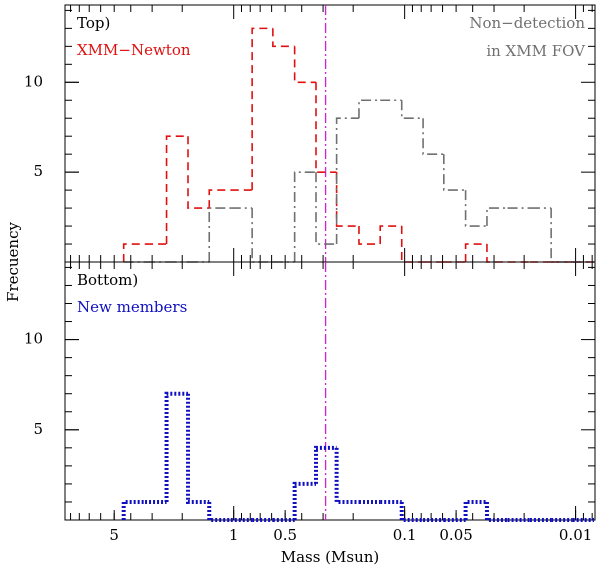 Image resolution: width=600 pixels, height=567 pixels. What do you see at coordinates (134, 50) in the screenshot?
I see `legend-label: XMM−Newton` at bounding box center [134, 50].